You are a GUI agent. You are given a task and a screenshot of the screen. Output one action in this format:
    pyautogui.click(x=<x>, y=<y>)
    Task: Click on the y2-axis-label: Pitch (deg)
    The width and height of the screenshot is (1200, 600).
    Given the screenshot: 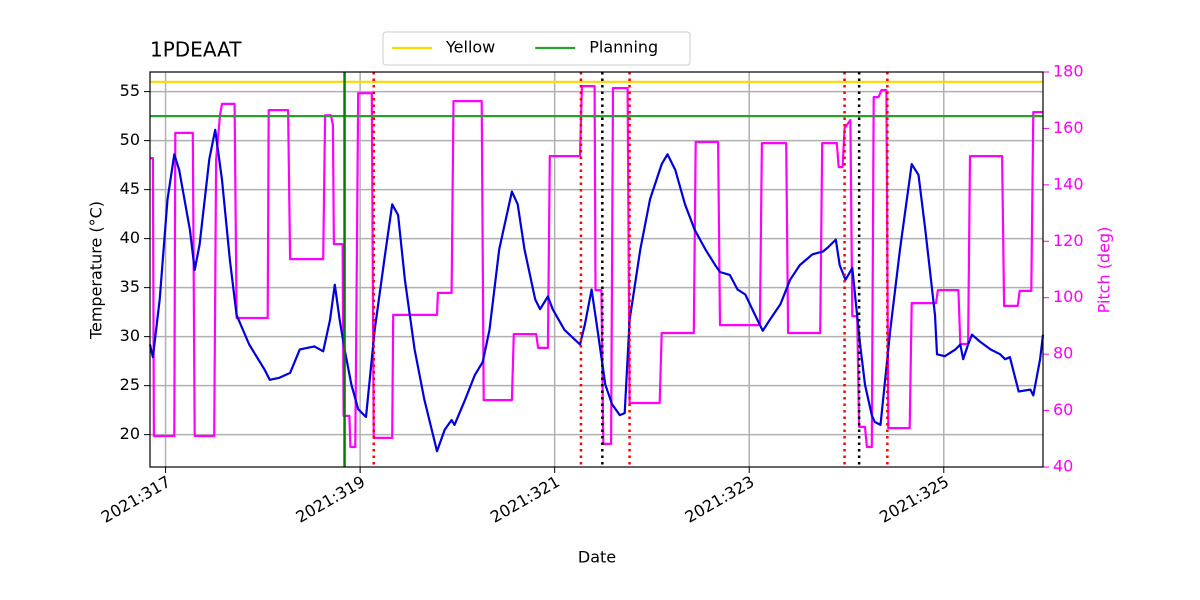 What is the action you would take?
    pyautogui.click(x=1104, y=270)
    